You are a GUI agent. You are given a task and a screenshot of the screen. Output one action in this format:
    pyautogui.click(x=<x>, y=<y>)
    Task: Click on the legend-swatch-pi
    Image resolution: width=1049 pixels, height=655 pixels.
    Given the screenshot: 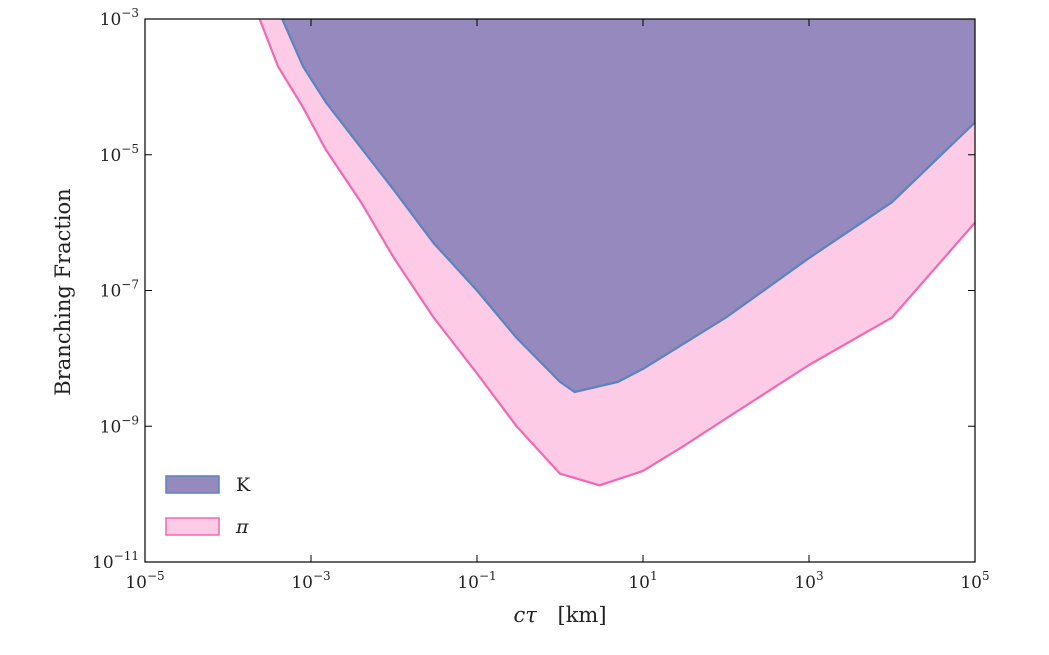 What is the action you would take?
    pyautogui.click(x=192, y=526)
    